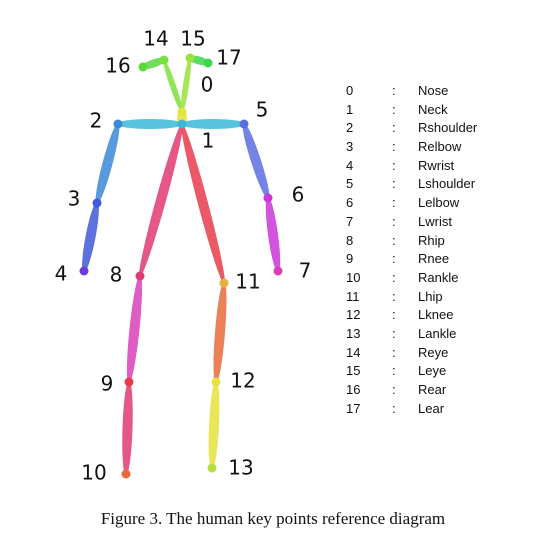 This screenshot has width=546, height=547. Describe the element at coordinates (350, 147) in the screenshot. I see `legend-index: 3` at that location.